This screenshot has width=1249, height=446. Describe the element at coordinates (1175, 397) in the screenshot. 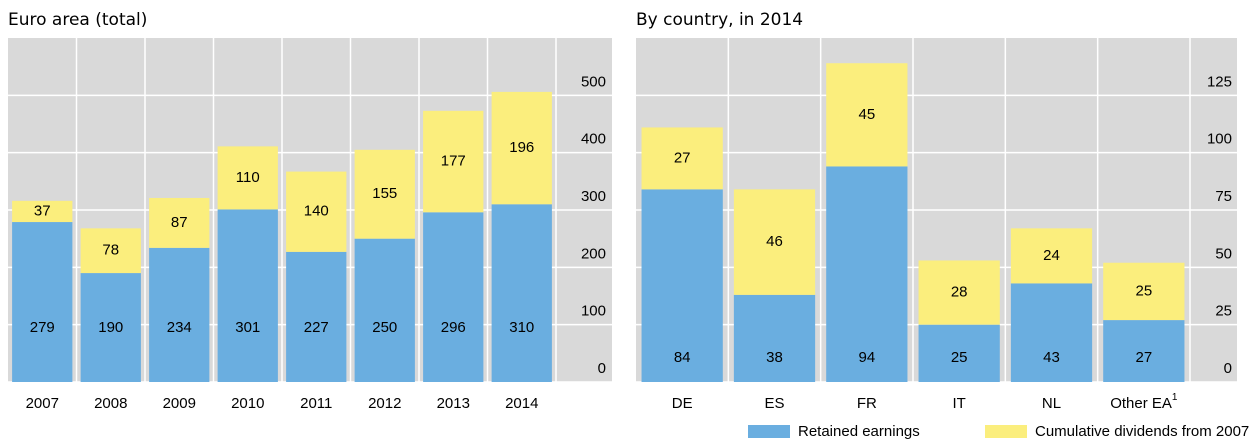

I see `category-superscript: 1` at that location.